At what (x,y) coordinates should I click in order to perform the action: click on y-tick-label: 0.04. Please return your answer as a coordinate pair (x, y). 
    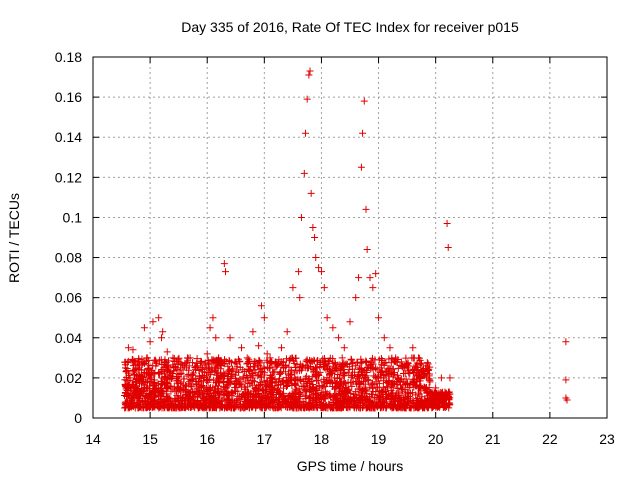
    Looking at the image, I should click on (68, 338).